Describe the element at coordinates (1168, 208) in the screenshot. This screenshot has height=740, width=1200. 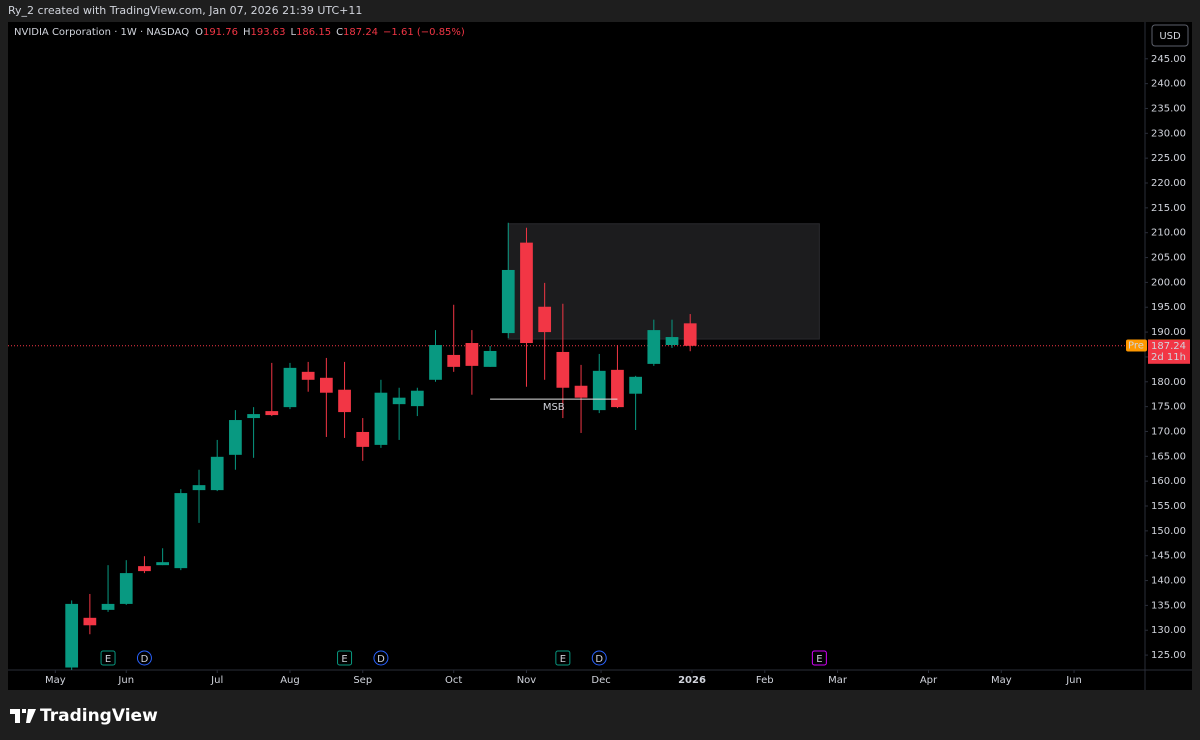
I see `y-tick-label: 215.00` at that location.